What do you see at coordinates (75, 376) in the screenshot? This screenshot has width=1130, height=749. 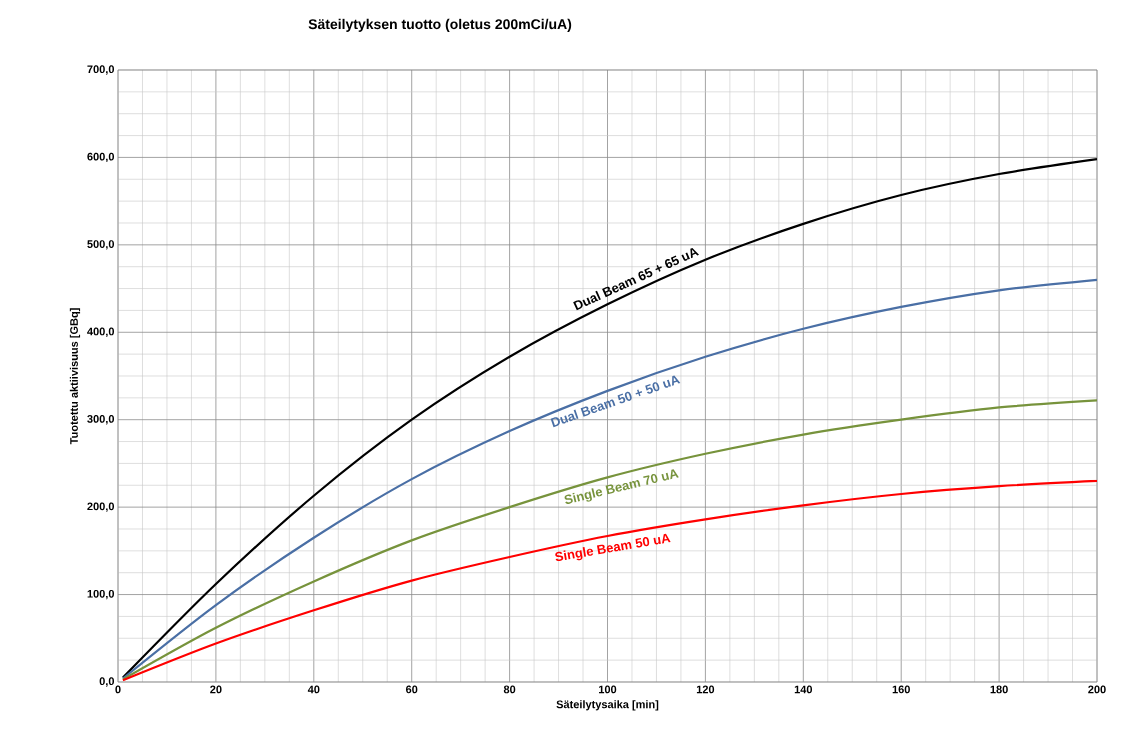 I see `y-axis-title: Tuotettu aktiivisuus [GBq]` at bounding box center [75, 376].